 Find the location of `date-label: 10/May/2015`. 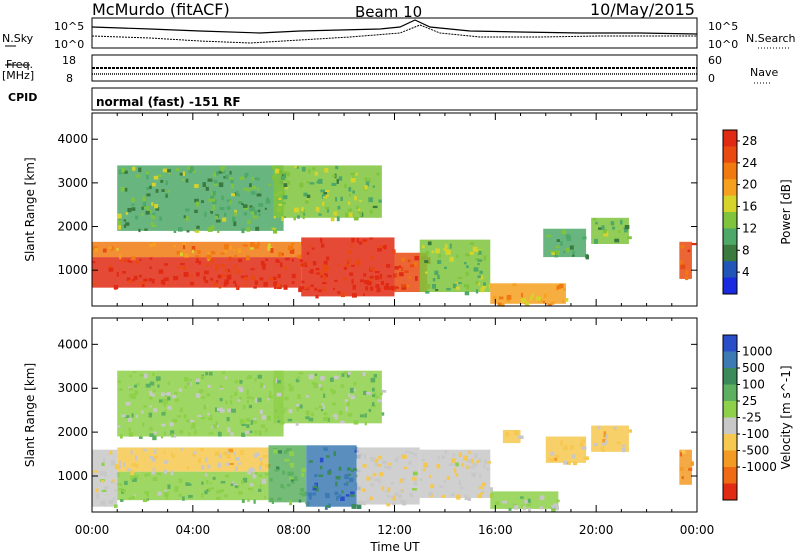

date-label: 10/May/2015 is located at coordinates (642, 9).